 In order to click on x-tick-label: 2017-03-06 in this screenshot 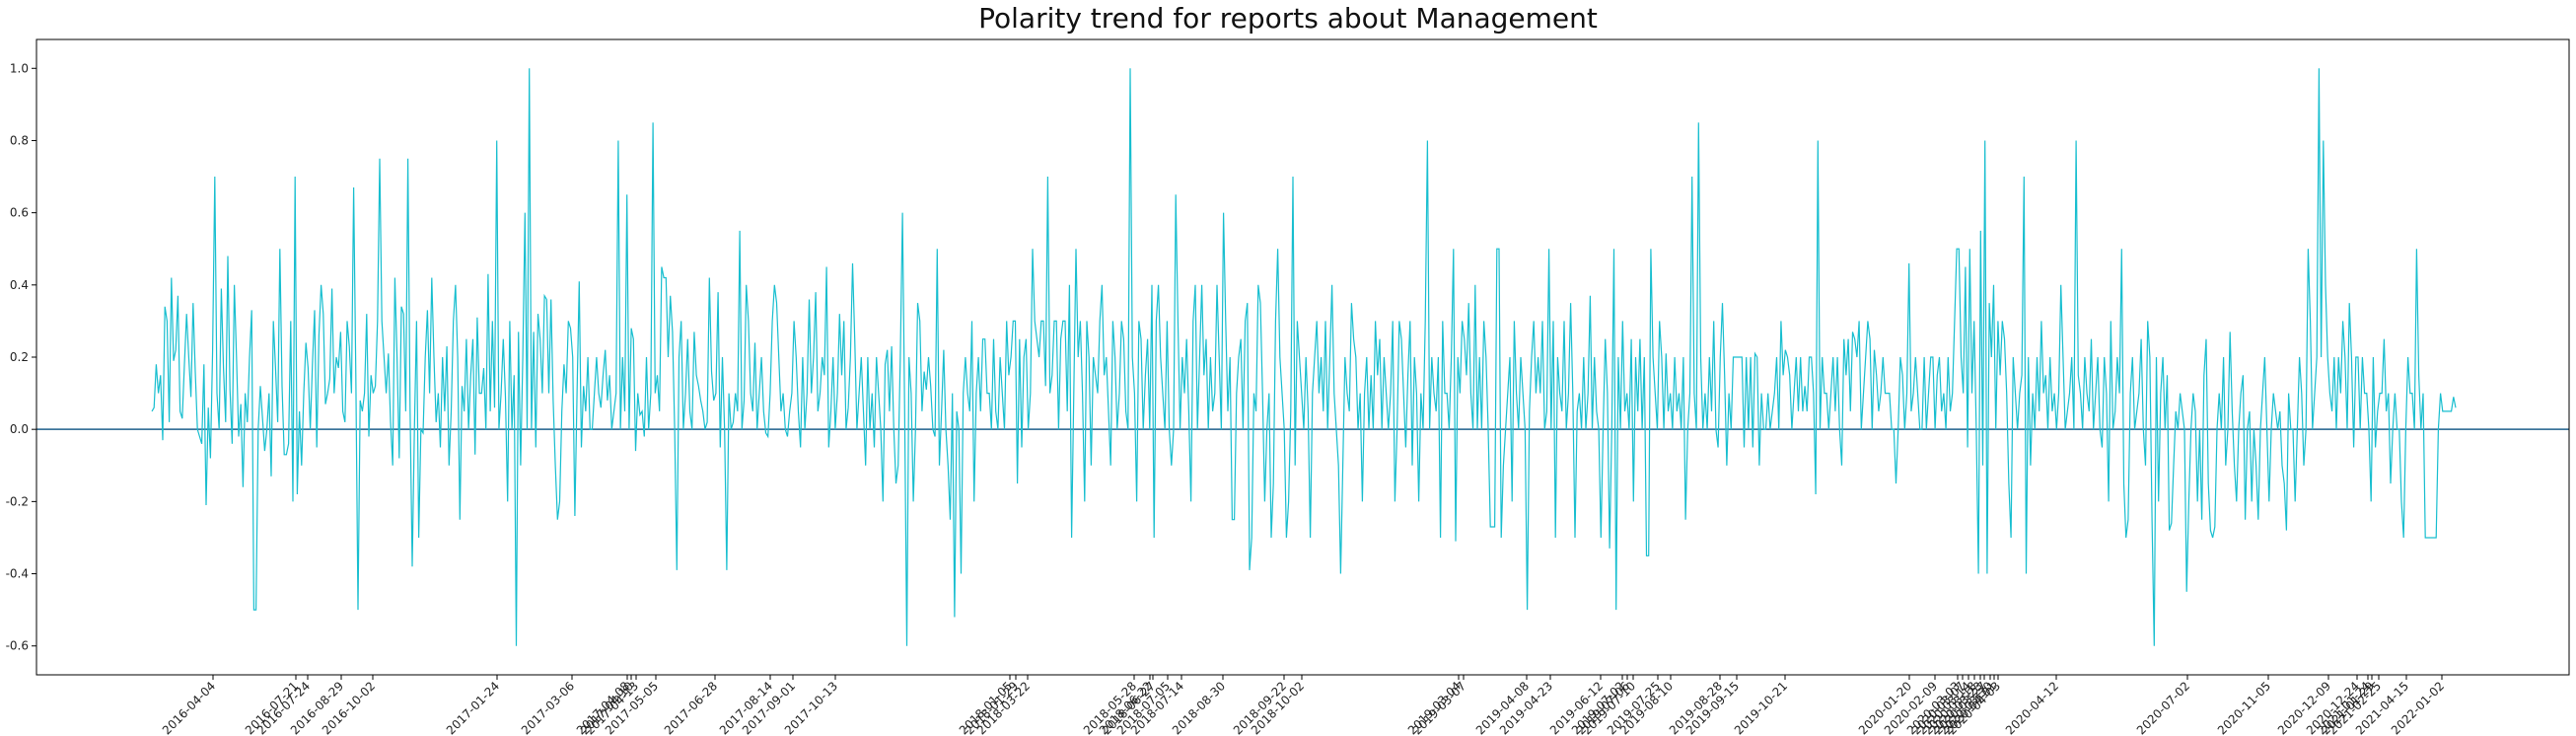, I will do `click(548, 707)`.